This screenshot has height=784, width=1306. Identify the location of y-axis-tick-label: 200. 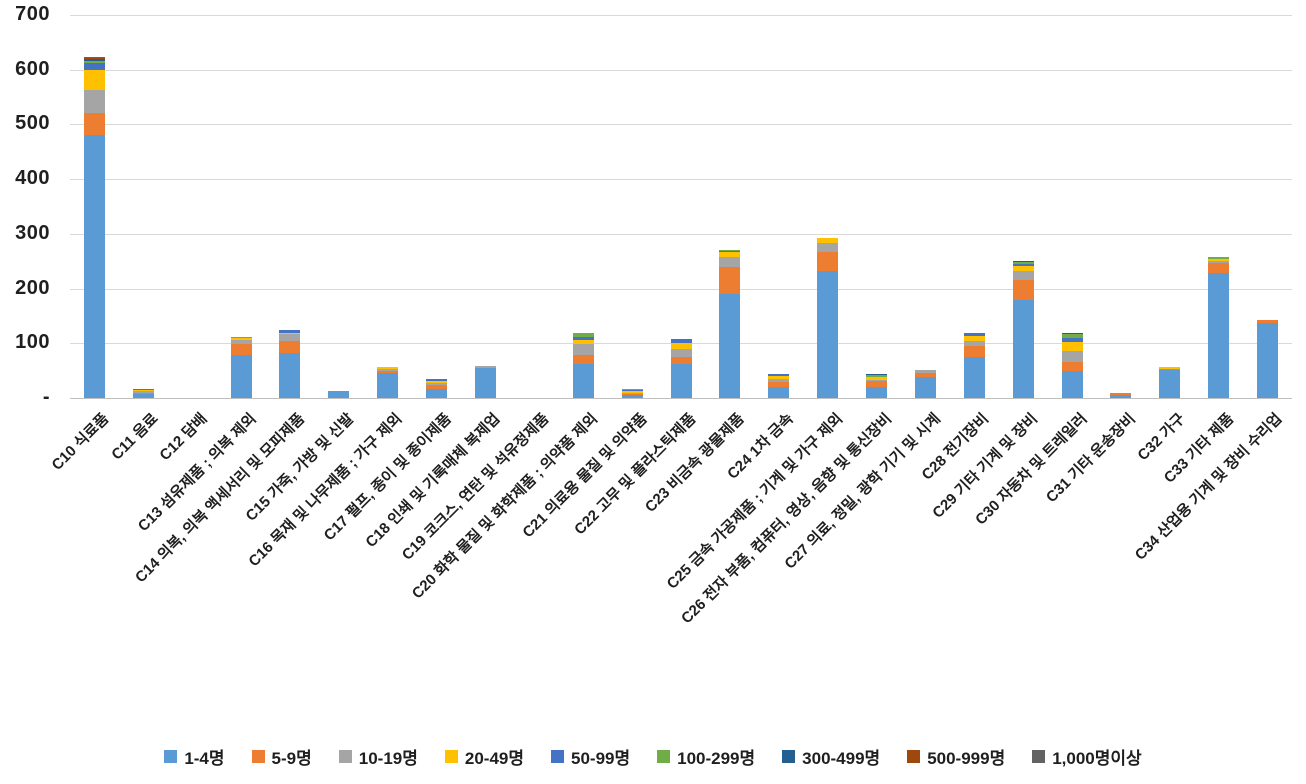
(32, 287).